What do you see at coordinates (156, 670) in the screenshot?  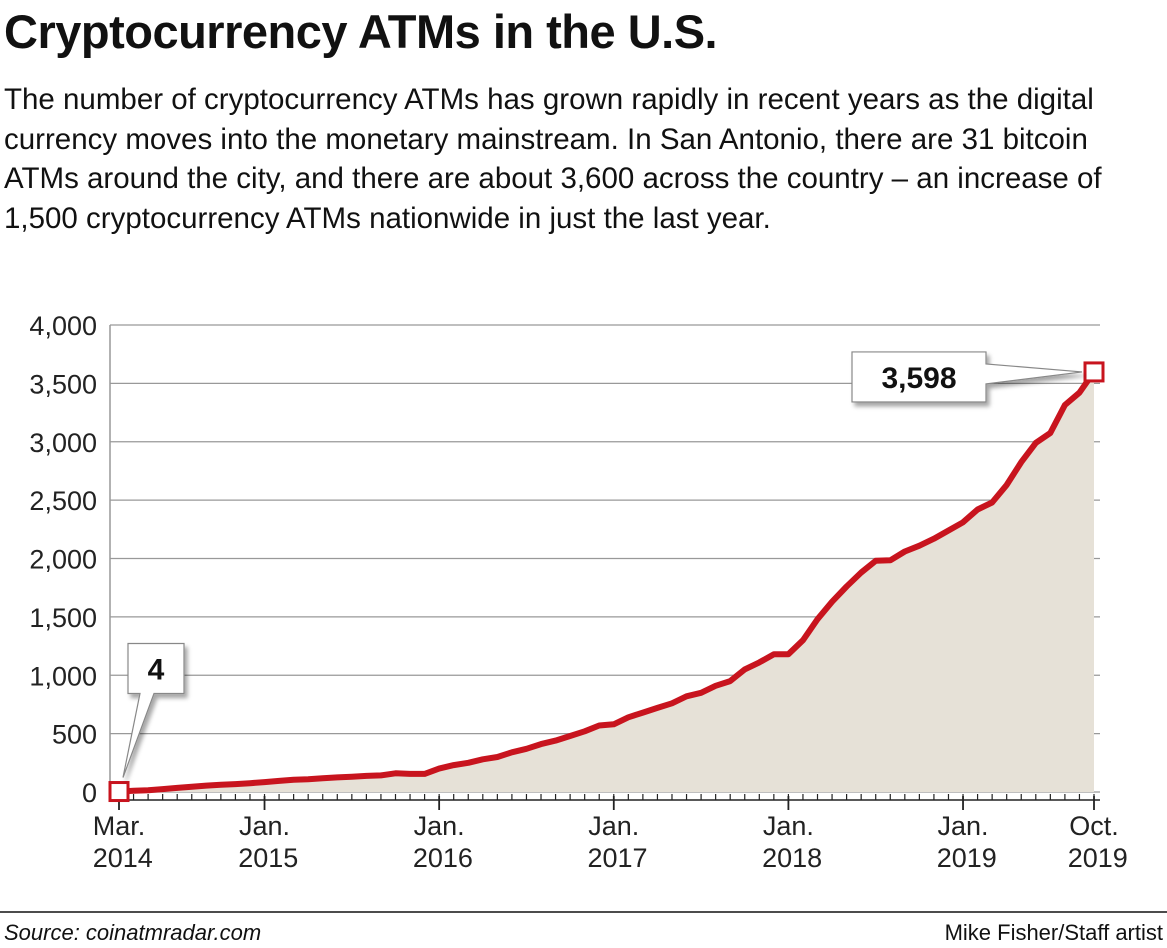 I see `data-label: 4` at bounding box center [156, 670].